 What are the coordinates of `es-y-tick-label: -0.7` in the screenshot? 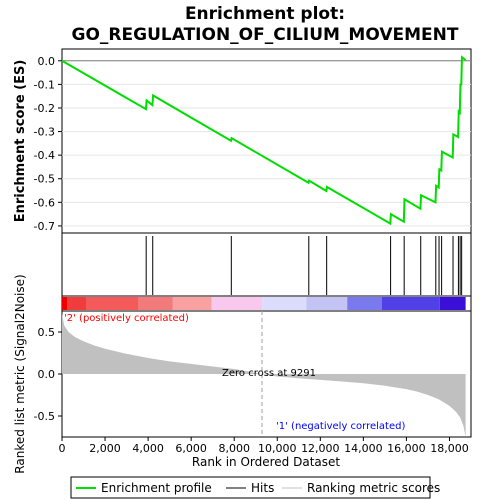 It's located at (44, 226).